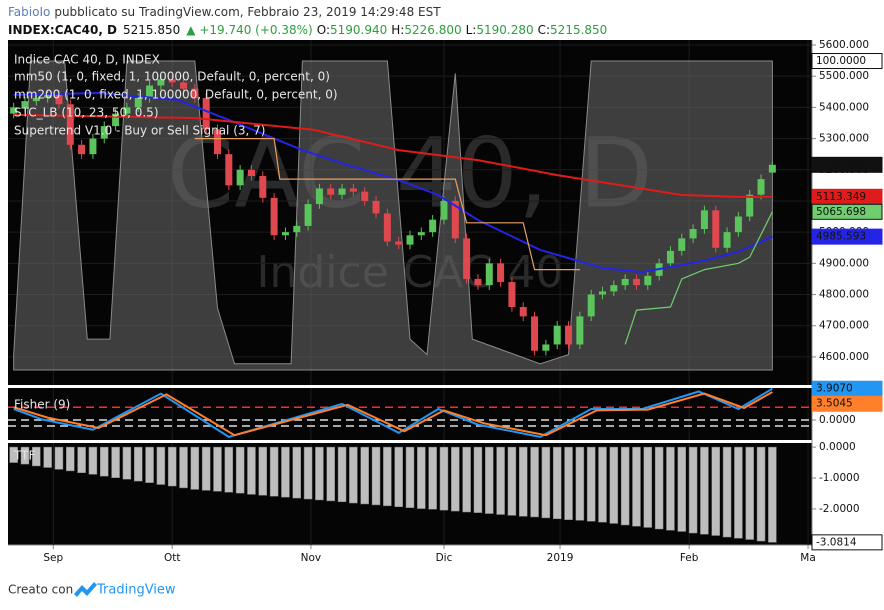  Describe the element at coordinates (544, 30) in the screenshot. I see `ohlc-key: C:` at that location.